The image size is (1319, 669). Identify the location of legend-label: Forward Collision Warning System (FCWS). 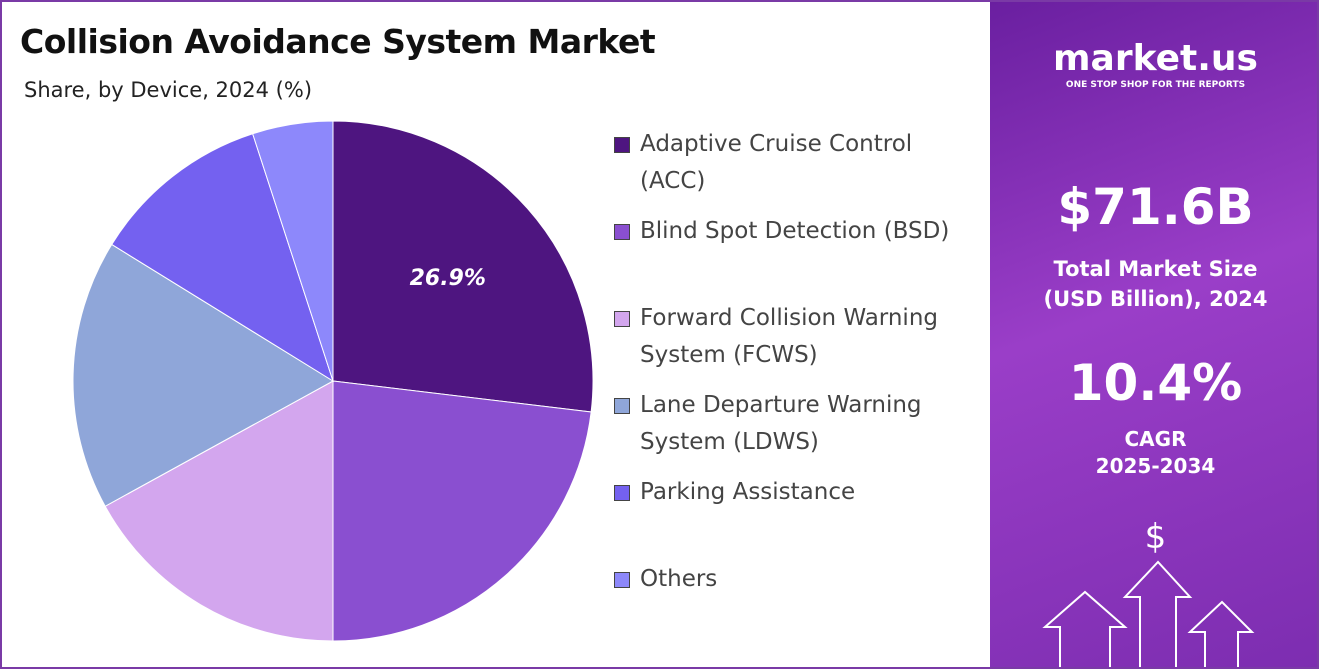
(789, 336).